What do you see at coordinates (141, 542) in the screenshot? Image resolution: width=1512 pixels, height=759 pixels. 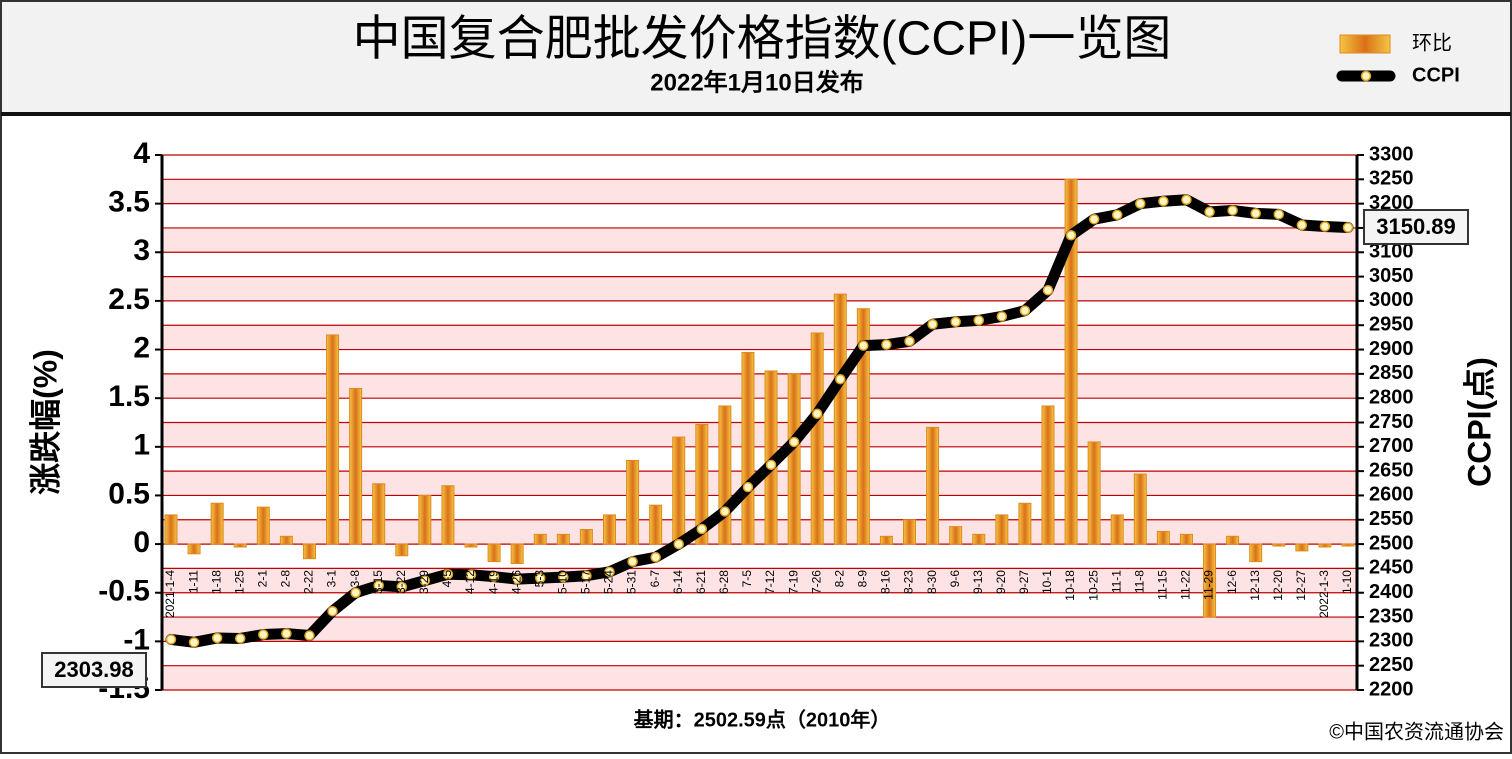 I see `y-tick-label: 0` at bounding box center [141, 542].